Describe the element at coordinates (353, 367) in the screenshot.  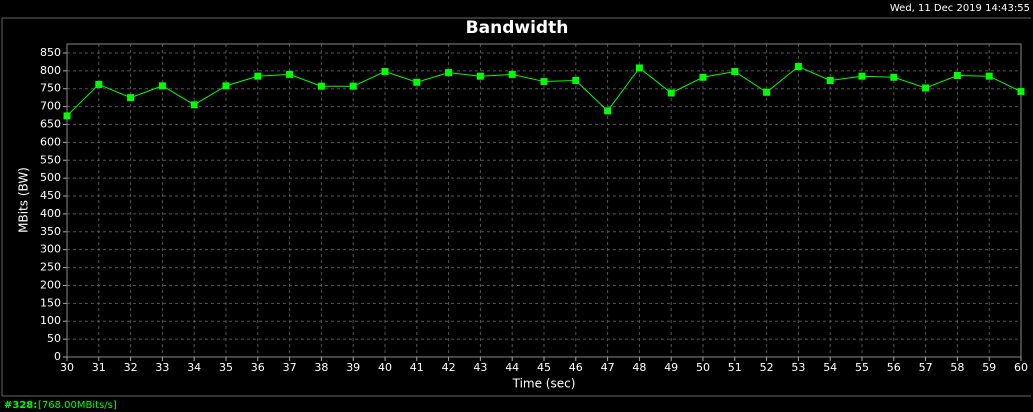
I see `x-tick-label: 39` at that location.